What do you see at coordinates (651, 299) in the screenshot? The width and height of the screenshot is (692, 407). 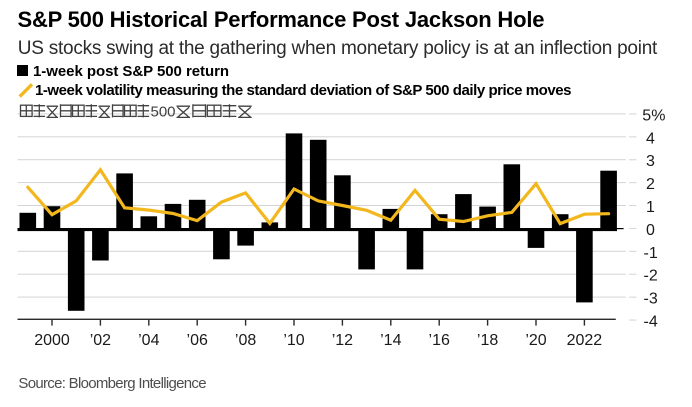 I see `svg-text: -3` at bounding box center [651, 299].